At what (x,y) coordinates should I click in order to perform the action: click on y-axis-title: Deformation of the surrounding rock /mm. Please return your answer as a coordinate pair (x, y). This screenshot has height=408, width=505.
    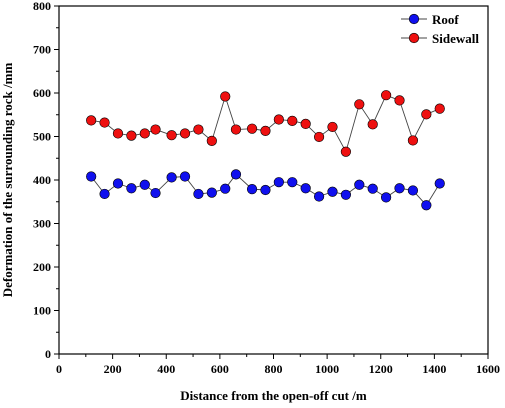
    Looking at the image, I should click on (7, 180).